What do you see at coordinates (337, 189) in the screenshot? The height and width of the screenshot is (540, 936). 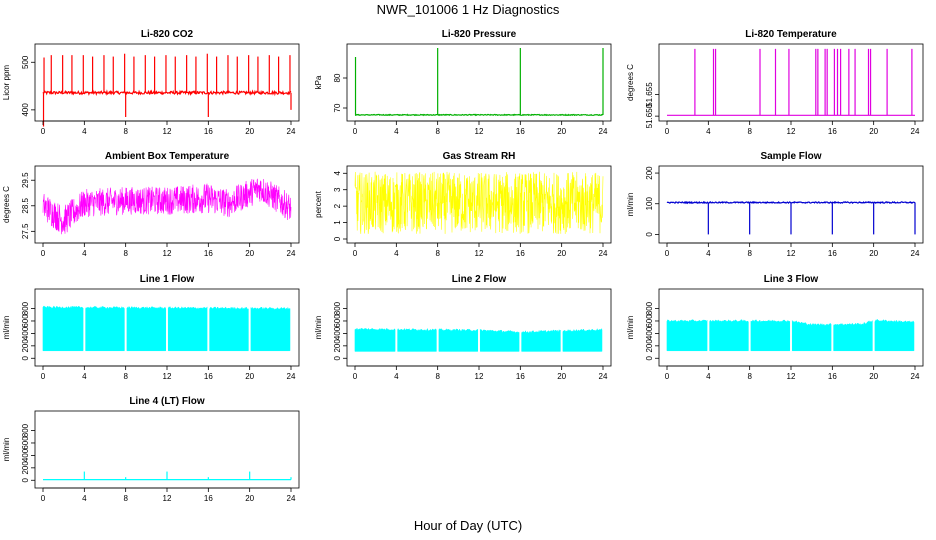 I see `y-tick-label: 3` at bounding box center [337, 189].